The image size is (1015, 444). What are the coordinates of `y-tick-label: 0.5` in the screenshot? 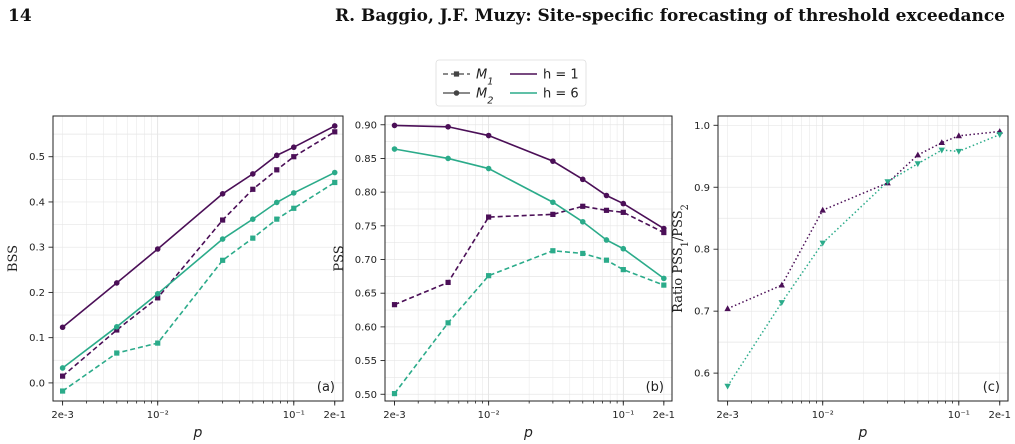 It's located at (37, 157).